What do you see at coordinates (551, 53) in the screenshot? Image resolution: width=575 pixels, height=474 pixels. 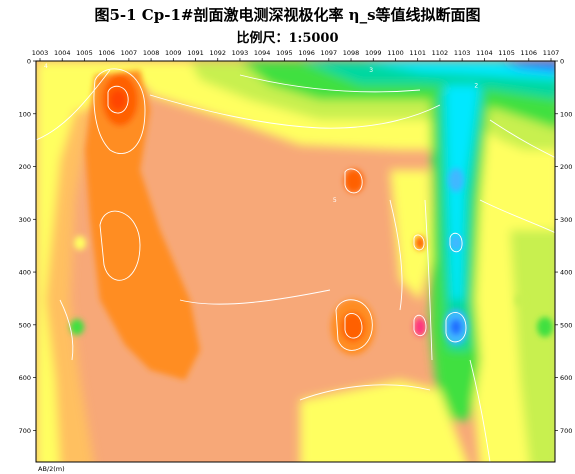 I see `top-tick-label-23: 1107` at bounding box center [551, 53].